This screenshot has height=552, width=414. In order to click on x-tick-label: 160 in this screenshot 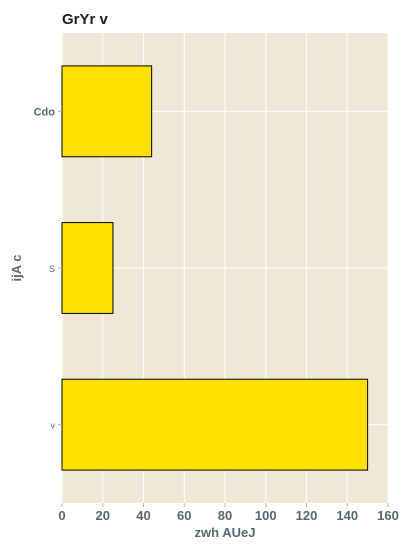, I will do `click(388, 515)`.